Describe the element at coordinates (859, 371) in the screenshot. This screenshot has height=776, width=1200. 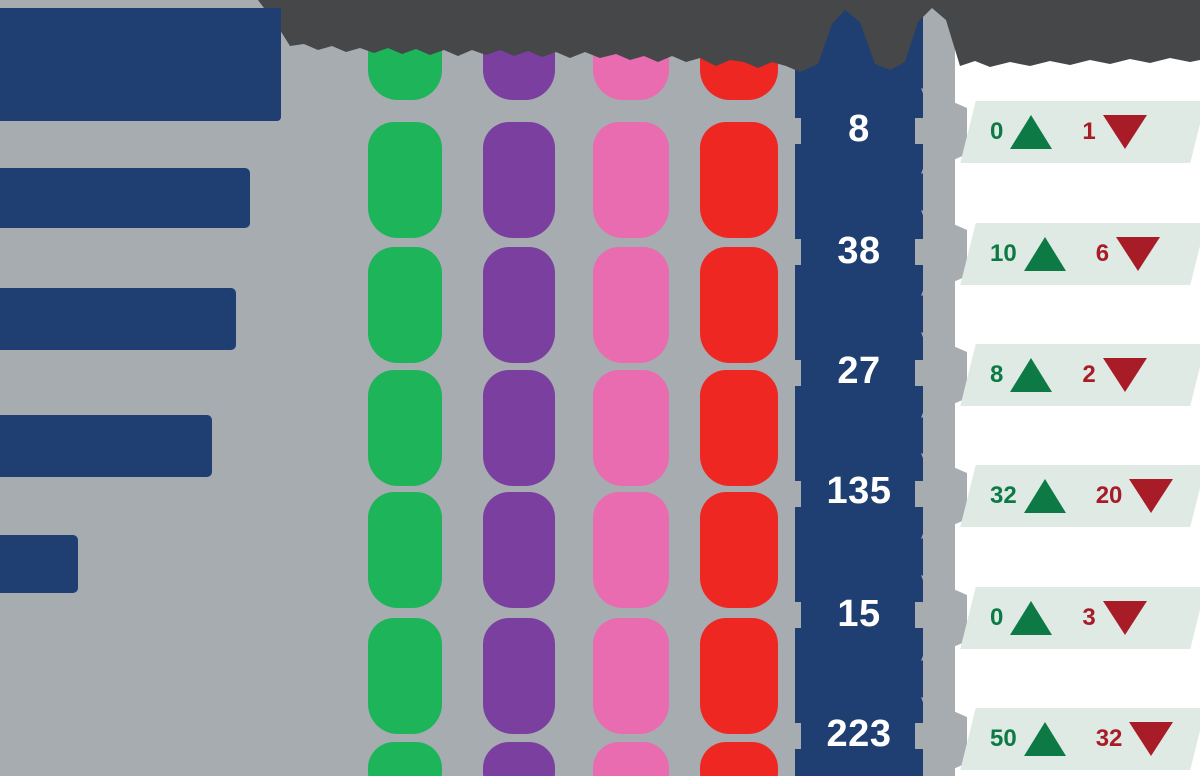
I see `count-value: 27` at that location.